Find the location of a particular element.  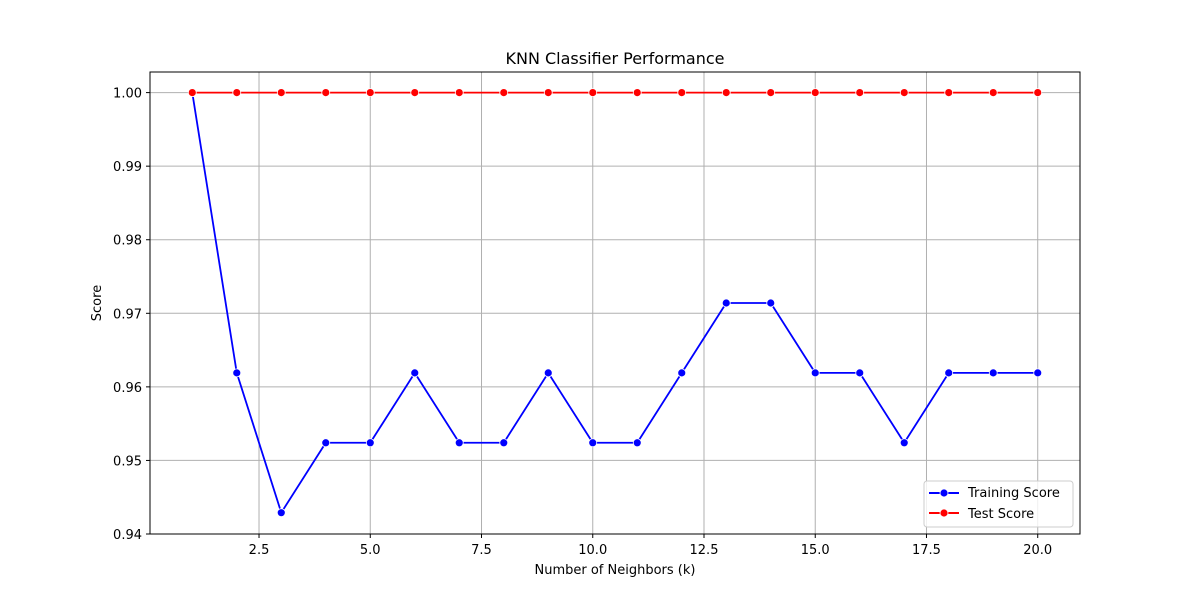

x-tick-label: 12.5 is located at coordinates (704, 550).